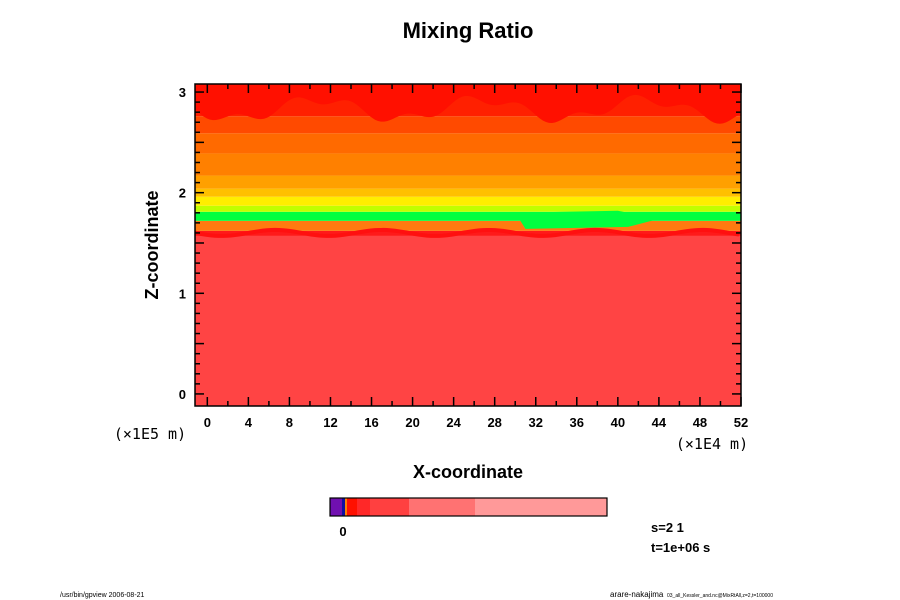 The image size is (900, 600). What do you see at coordinates (453, 422) in the screenshot?
I see `x-tick-label: 24` at bounding box center [453, 422].